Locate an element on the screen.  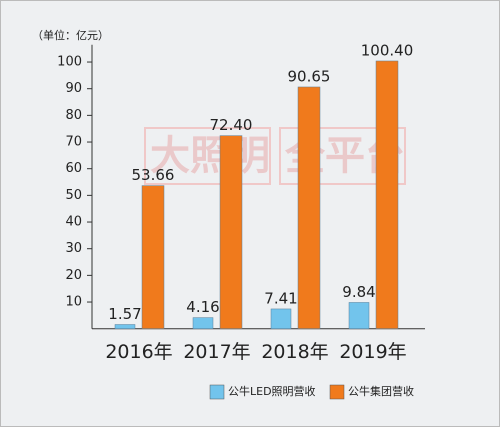
watermark: 大照明 is located at coordinates (210, 156).